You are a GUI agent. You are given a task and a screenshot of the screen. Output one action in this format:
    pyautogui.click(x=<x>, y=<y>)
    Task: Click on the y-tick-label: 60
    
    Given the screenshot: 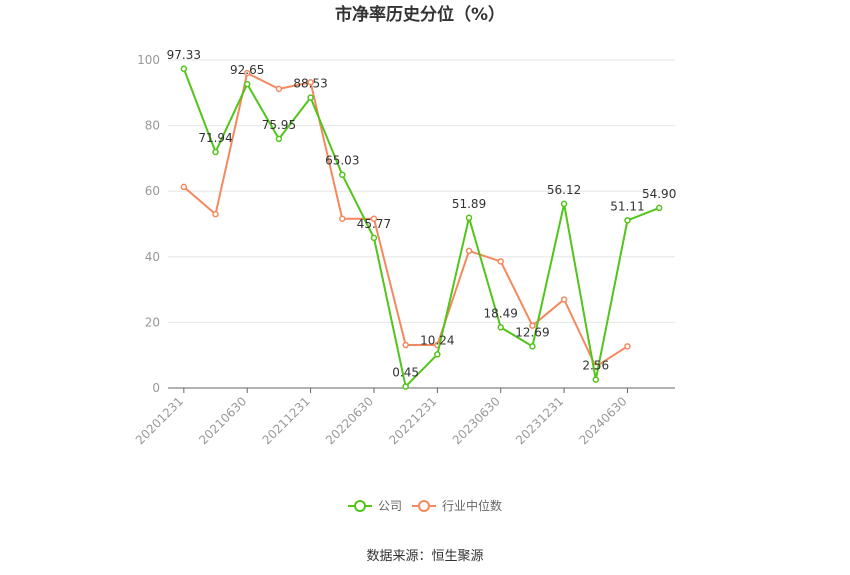 What is the action you would take?
    pyautogui.click(x=152, y=191)
    